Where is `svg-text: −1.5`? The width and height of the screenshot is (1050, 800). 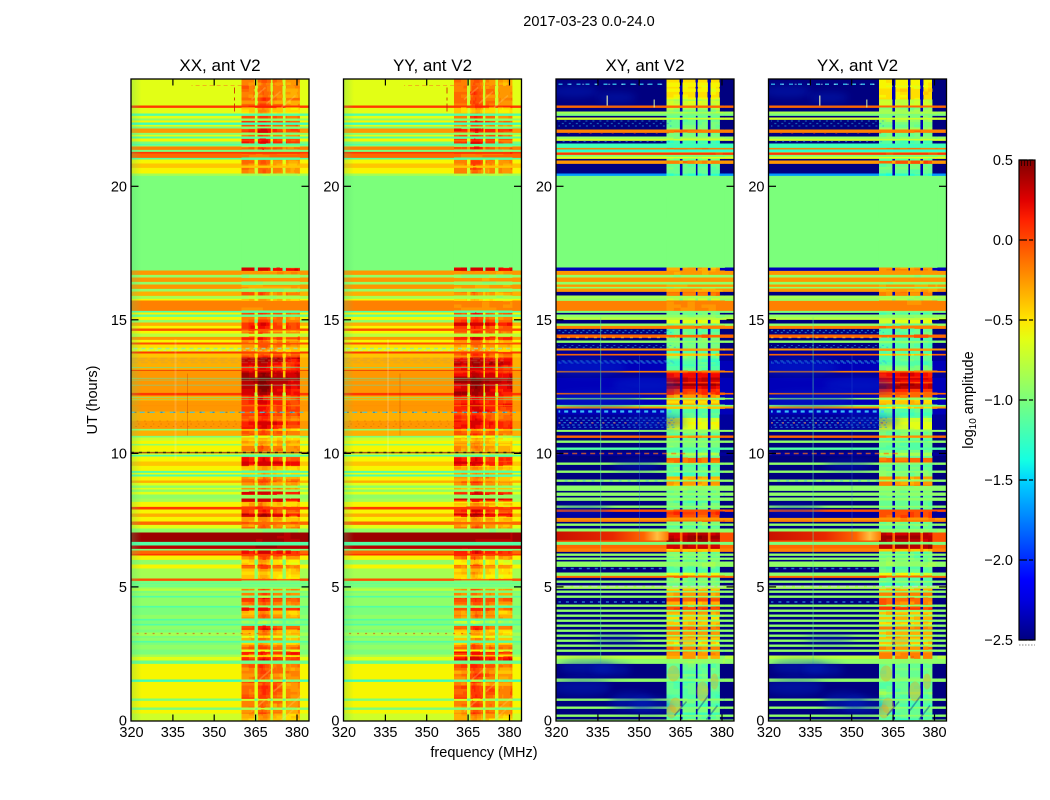
svg-text: −1.5 is located at coordinates (998, 481).